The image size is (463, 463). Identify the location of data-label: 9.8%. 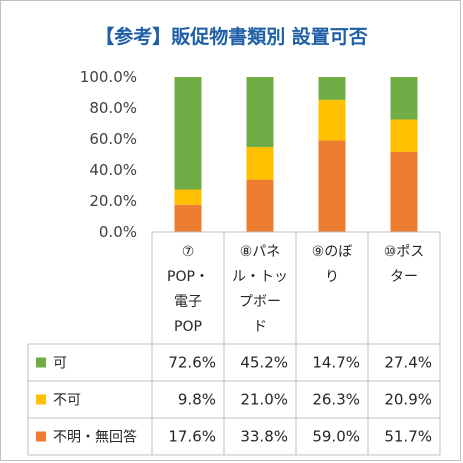
(197, 400).